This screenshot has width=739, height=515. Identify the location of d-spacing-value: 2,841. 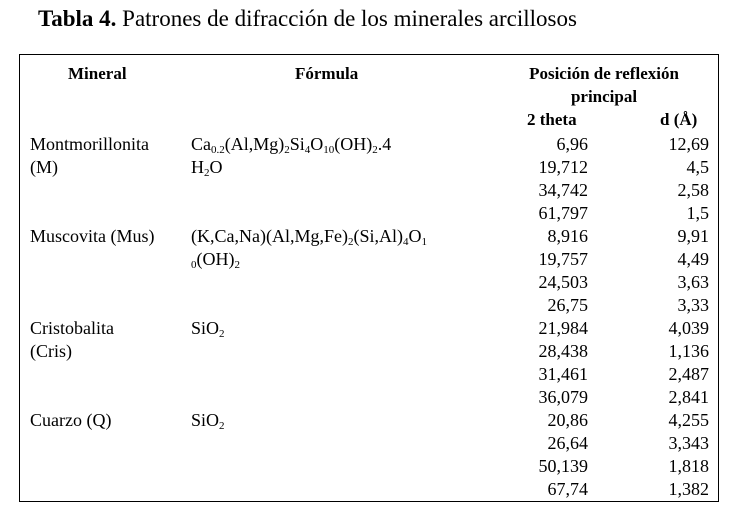
(689, 397).